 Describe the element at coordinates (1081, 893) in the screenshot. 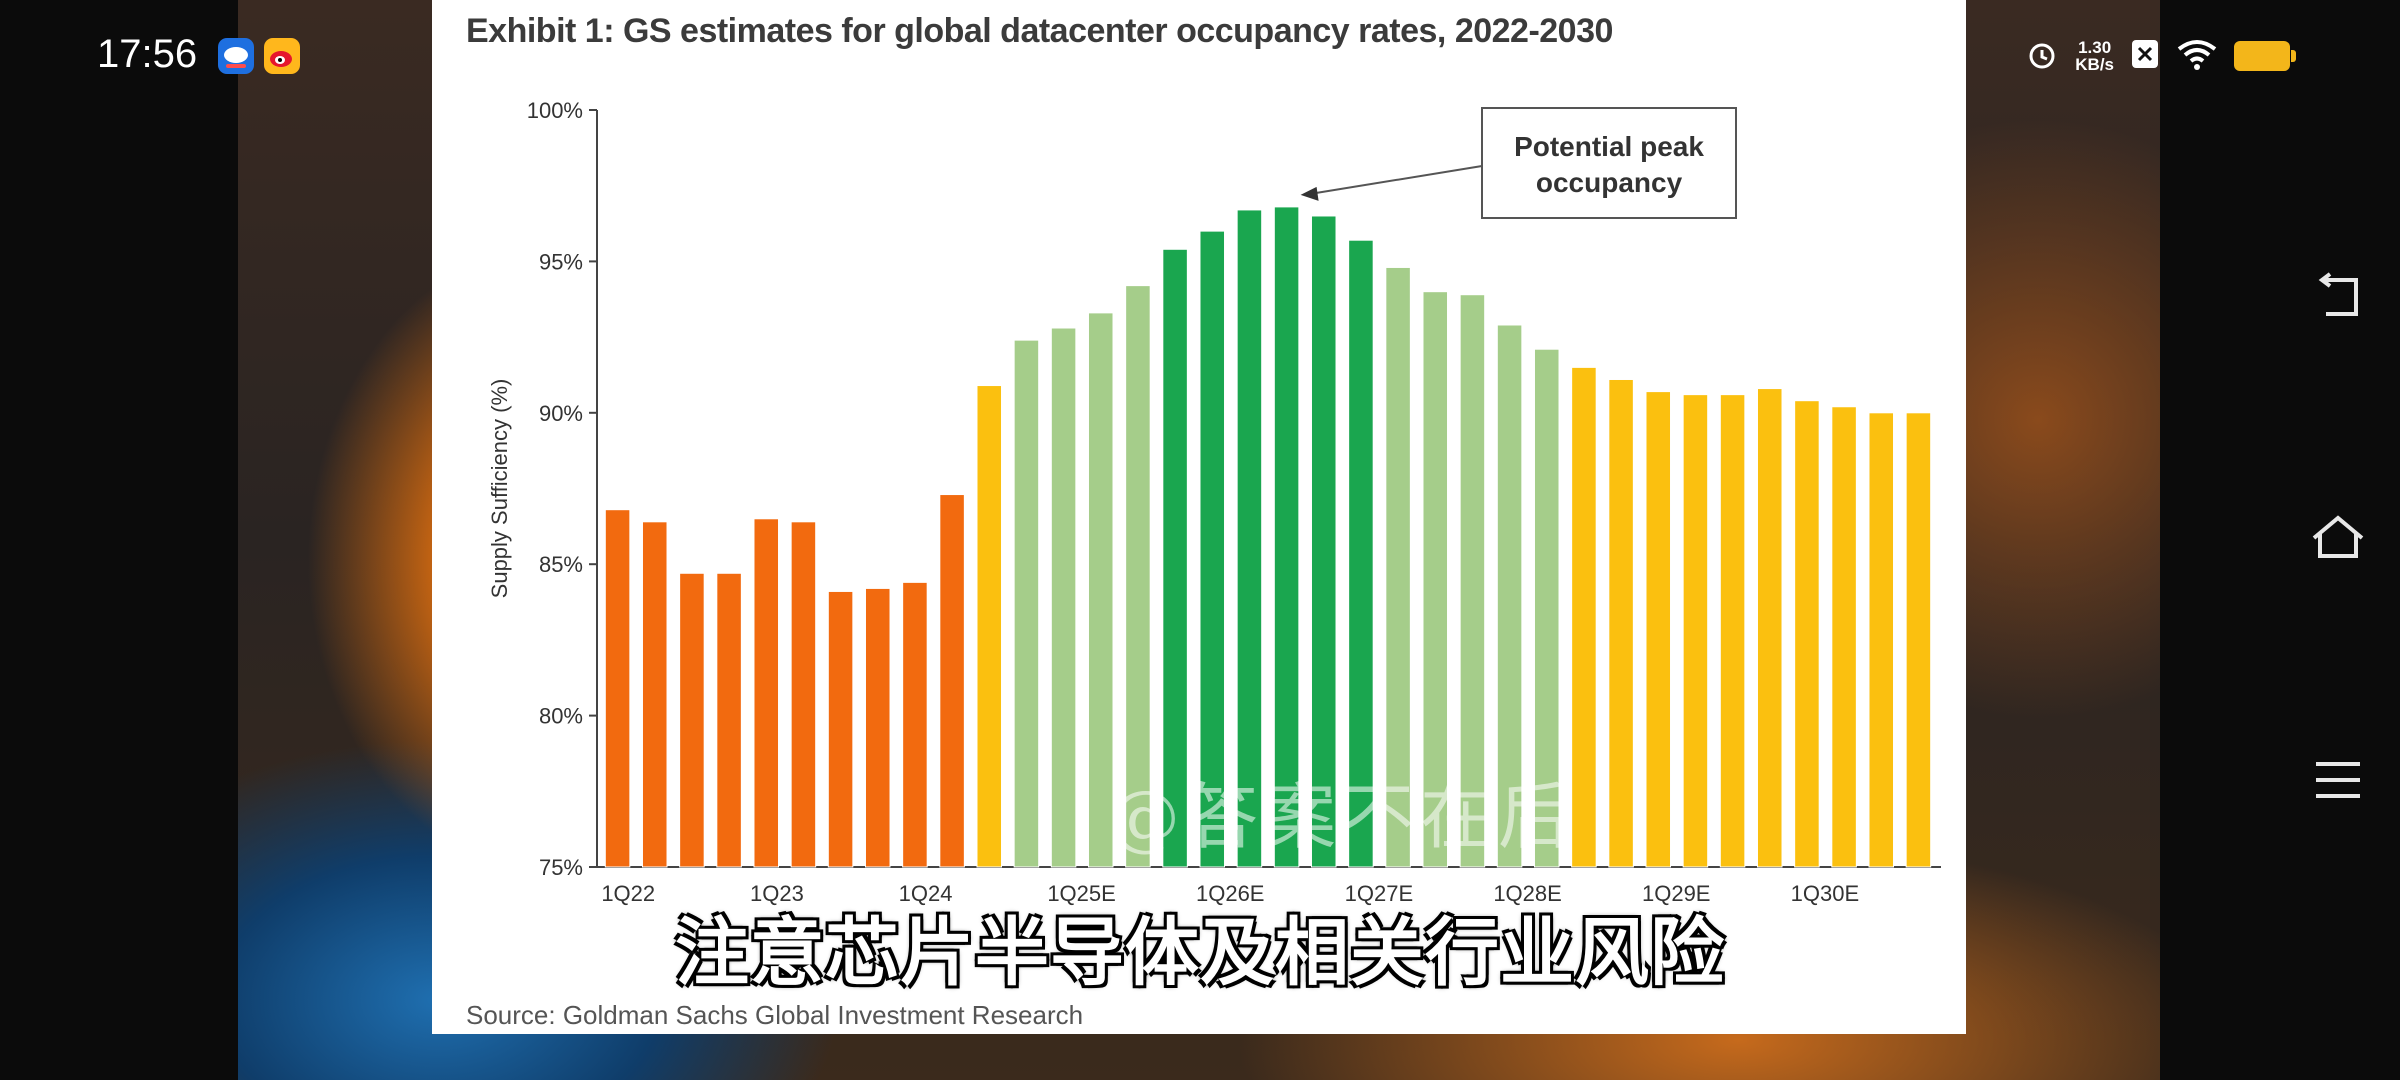

I see `x-tick-label: 1Q25E` at that location.